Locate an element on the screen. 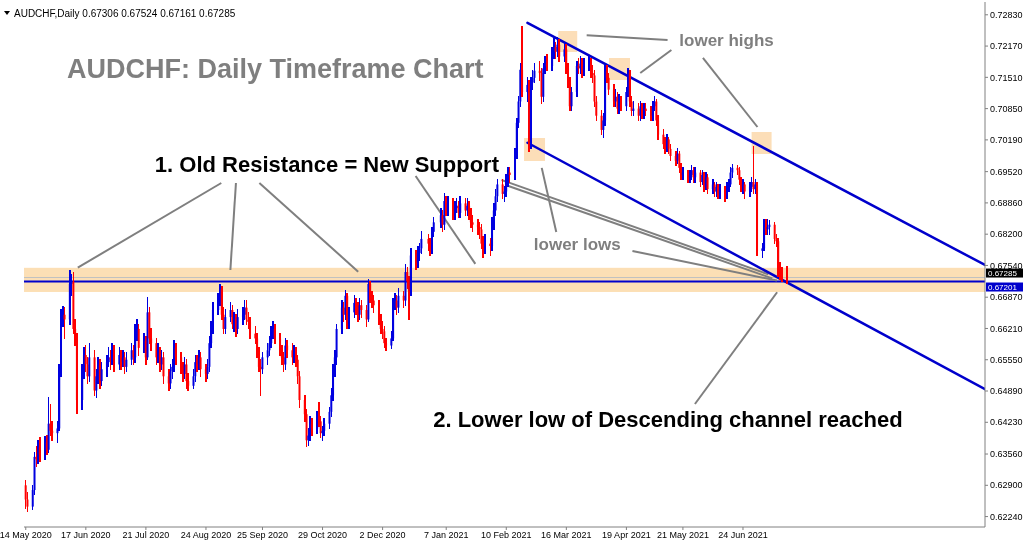 This screenshot has width=1024, height=542. y-tick-label: 0.68200 is located at coordinates (1006, 234).